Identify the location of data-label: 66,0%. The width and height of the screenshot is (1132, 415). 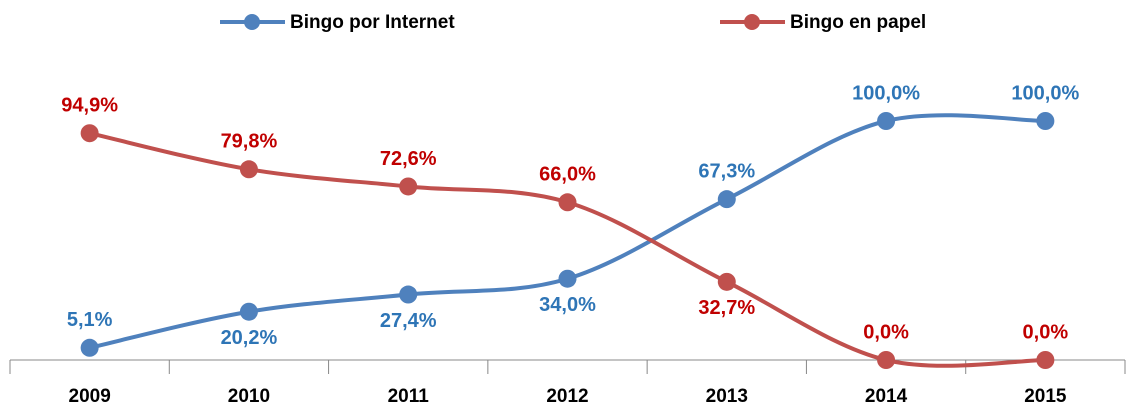
(567, 175).